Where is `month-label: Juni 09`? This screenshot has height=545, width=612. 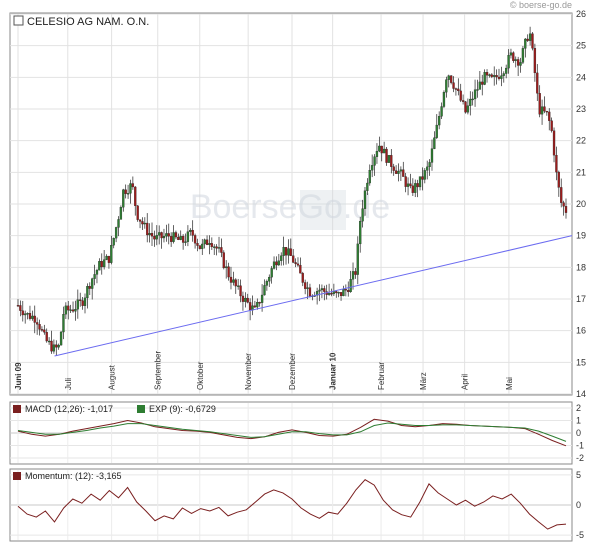 month-label: Juni 09 is located at coordinates (18, 376).